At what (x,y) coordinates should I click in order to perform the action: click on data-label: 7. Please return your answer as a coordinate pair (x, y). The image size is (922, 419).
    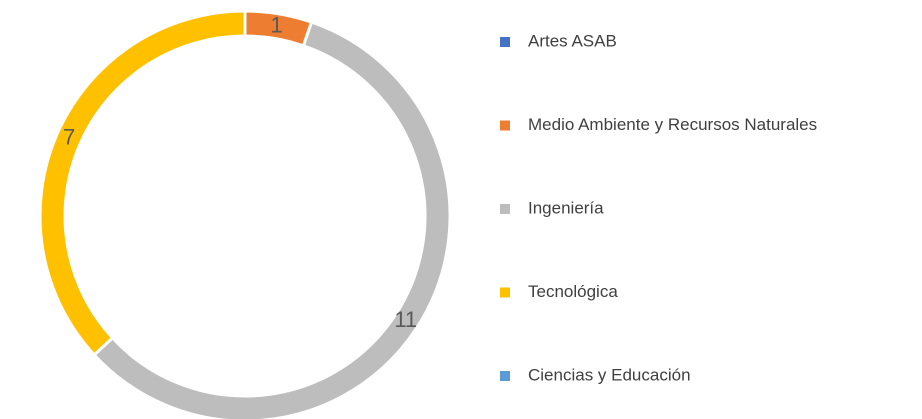
    Looking at the image, I should click on (69, 137).